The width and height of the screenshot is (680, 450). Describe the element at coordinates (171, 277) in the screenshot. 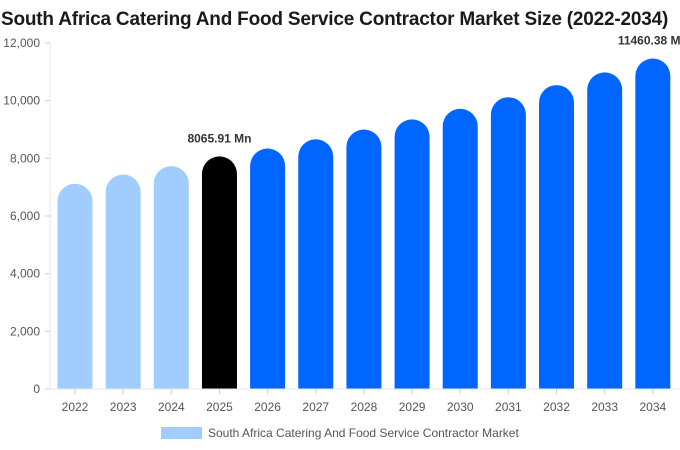

I see `bar-2024` at that location.